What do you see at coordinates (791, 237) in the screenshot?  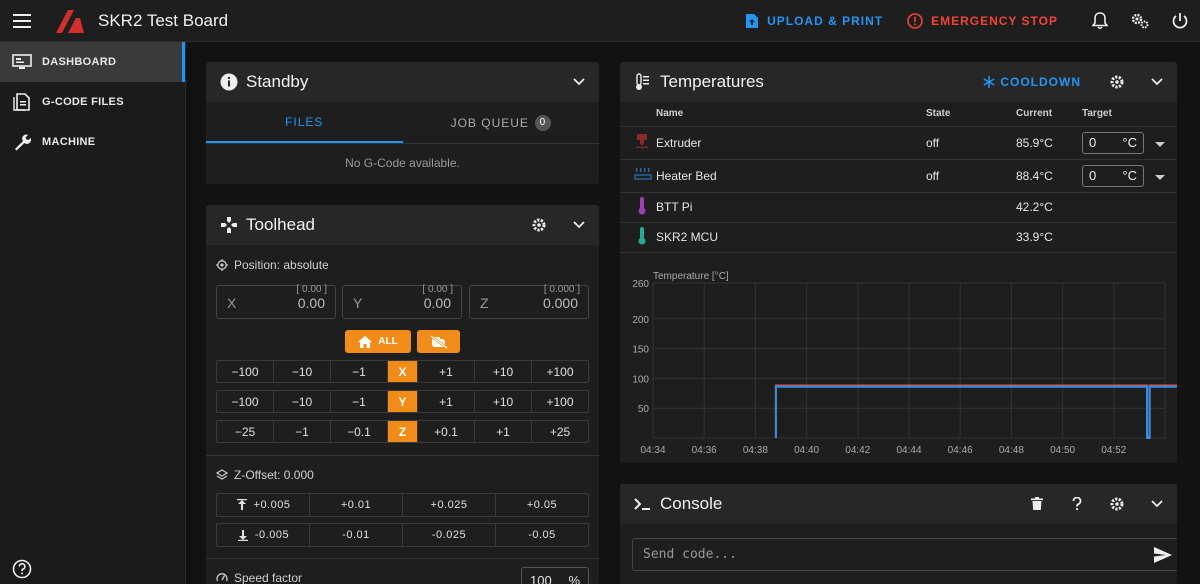 I see `sensor-name: SKR2 MCU` at bounding box center [791, 237].